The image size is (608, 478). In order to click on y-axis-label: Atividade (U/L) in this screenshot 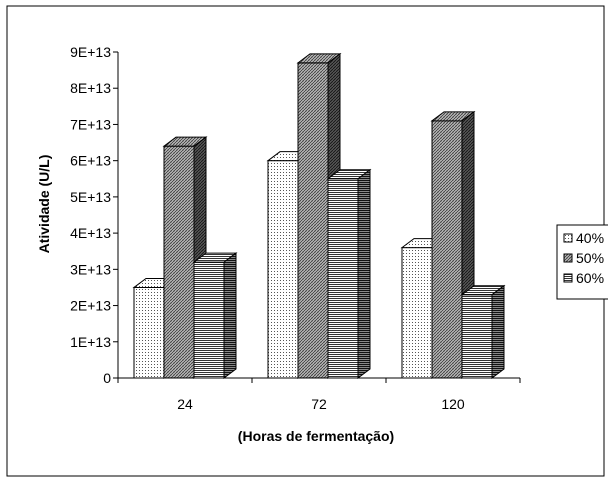, I will do `click(44, 204)`.